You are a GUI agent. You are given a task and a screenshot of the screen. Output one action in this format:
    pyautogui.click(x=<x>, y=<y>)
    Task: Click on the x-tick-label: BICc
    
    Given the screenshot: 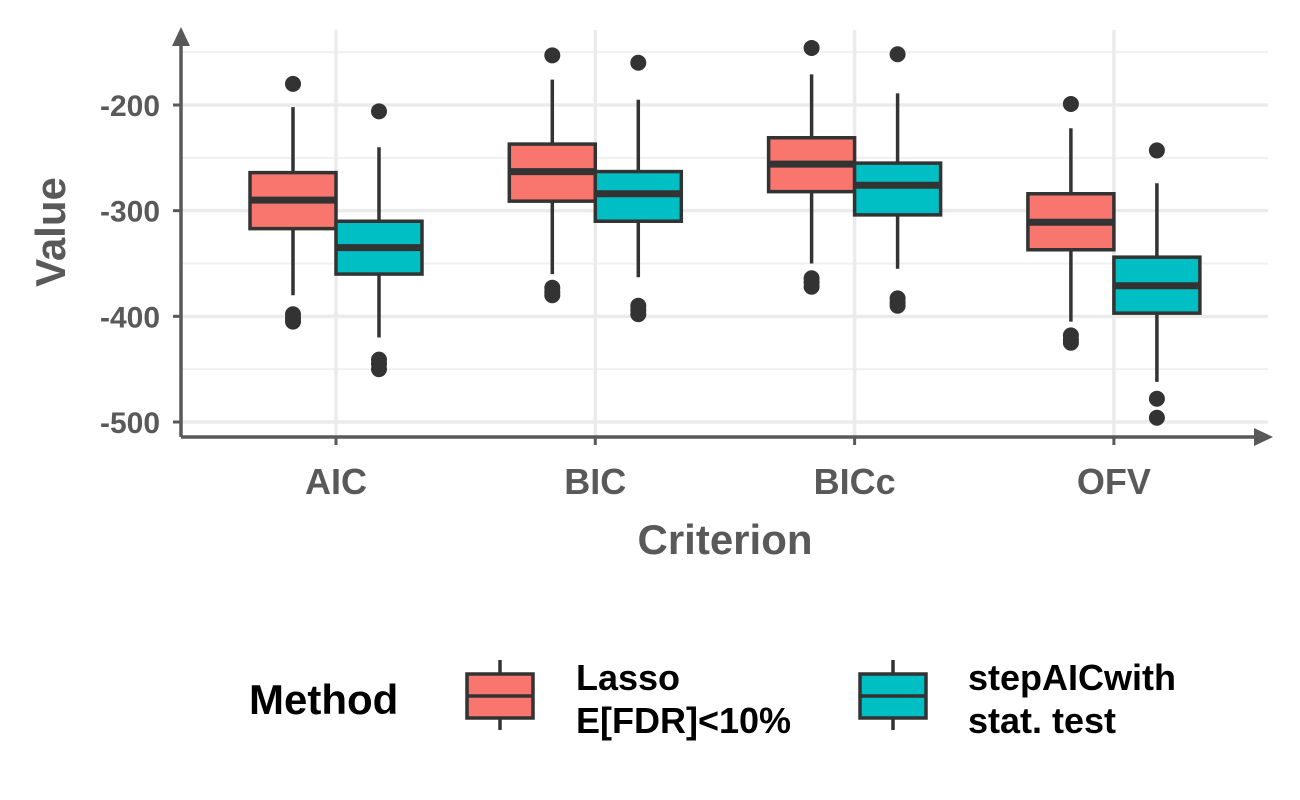 What is the action you would take?
    pyautogui.click(x=855, y=481)
    